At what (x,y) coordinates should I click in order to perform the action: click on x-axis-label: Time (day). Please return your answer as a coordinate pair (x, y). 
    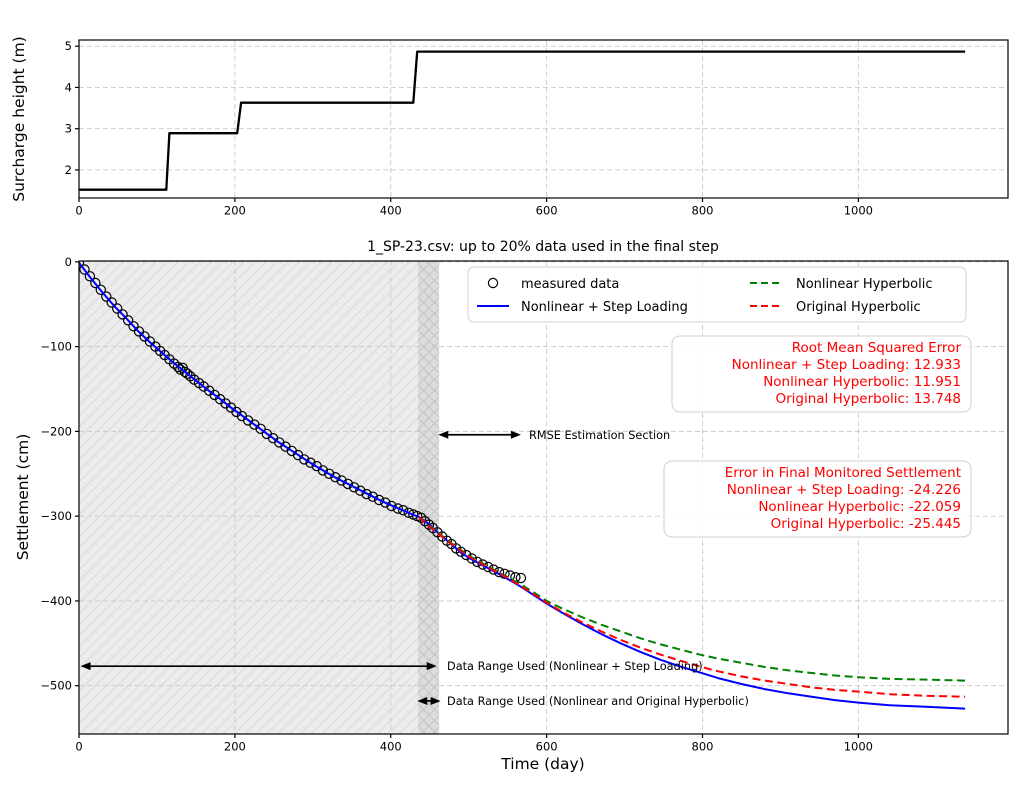
    Looking at the image, I should click on (542, 764).